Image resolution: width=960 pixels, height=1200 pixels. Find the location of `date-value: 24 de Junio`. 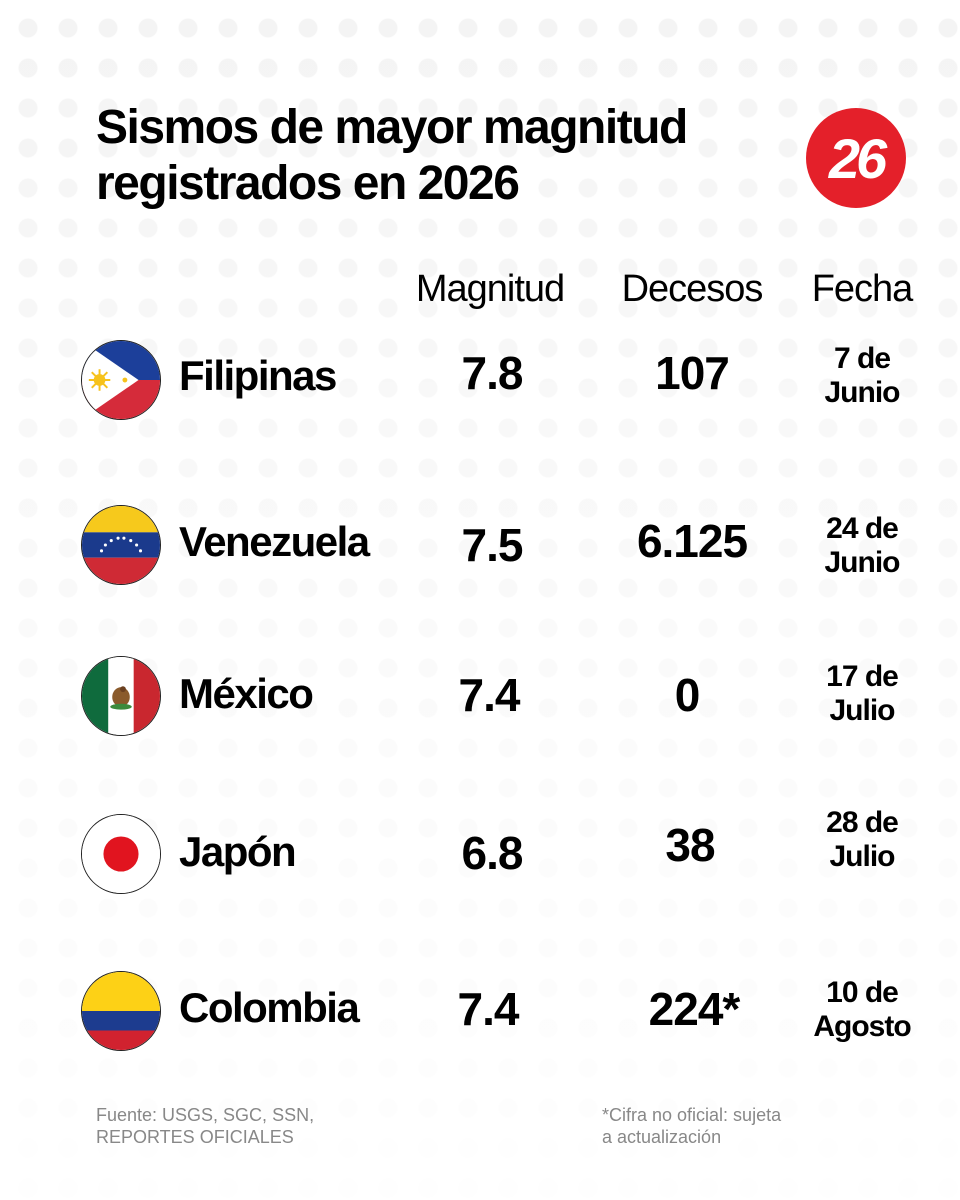

date-value: 24 de Junio is located at coordinates (862, 546).